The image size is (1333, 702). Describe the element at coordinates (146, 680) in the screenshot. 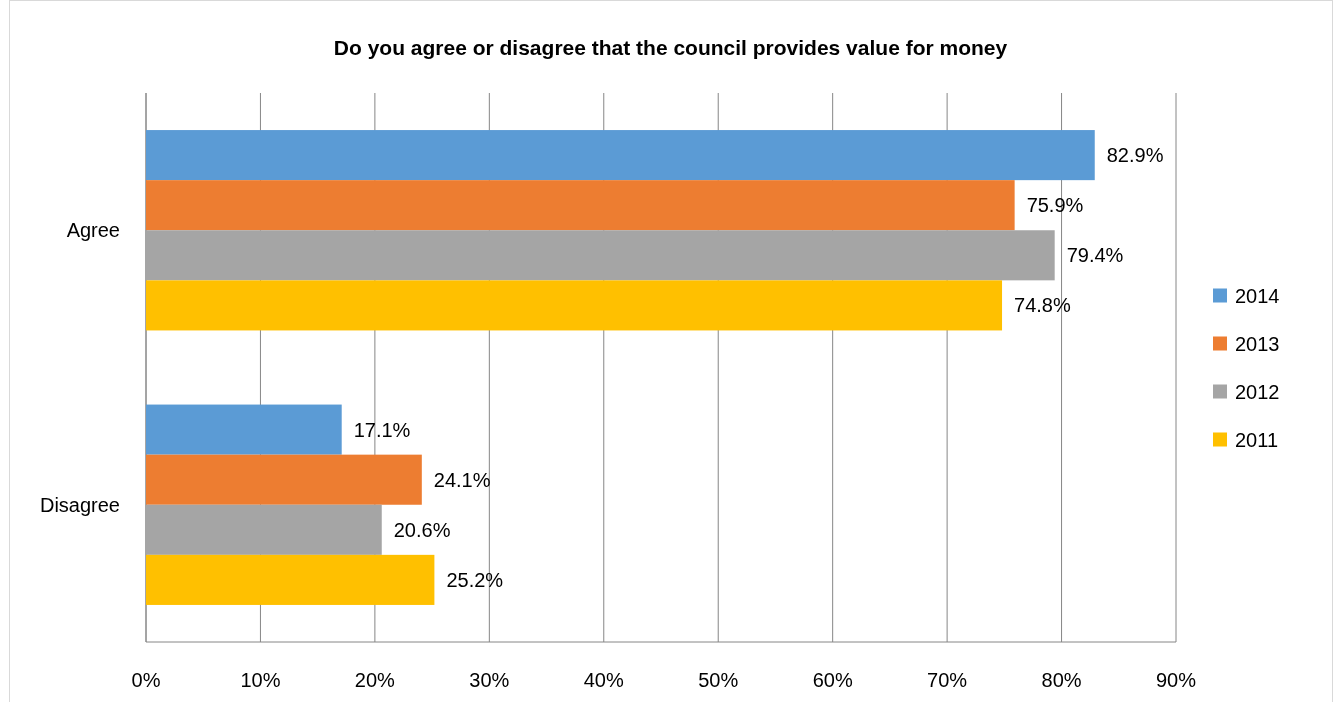

I see `x-tick-label: 0%` at that location.